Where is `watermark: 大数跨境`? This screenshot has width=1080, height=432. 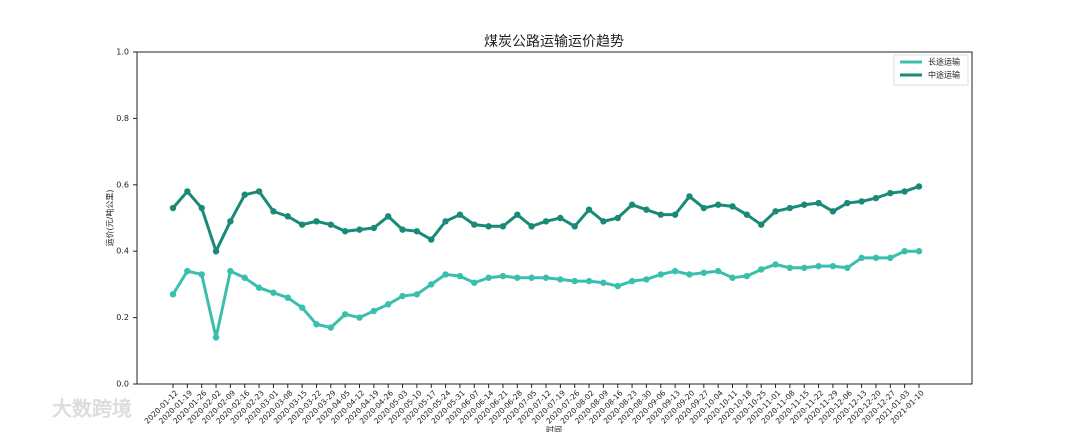
watermark: 大数跨境 is located at coordinates (92, 409).